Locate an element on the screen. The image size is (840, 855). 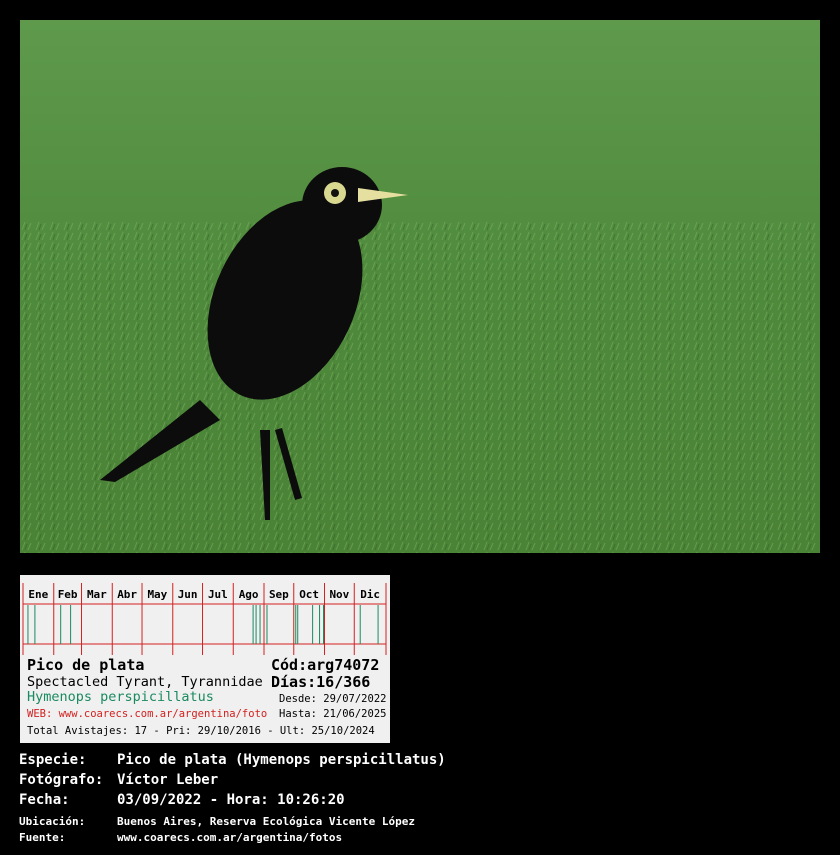
fotografo-value: Víctor Leber is located at coordinates (168, 780).